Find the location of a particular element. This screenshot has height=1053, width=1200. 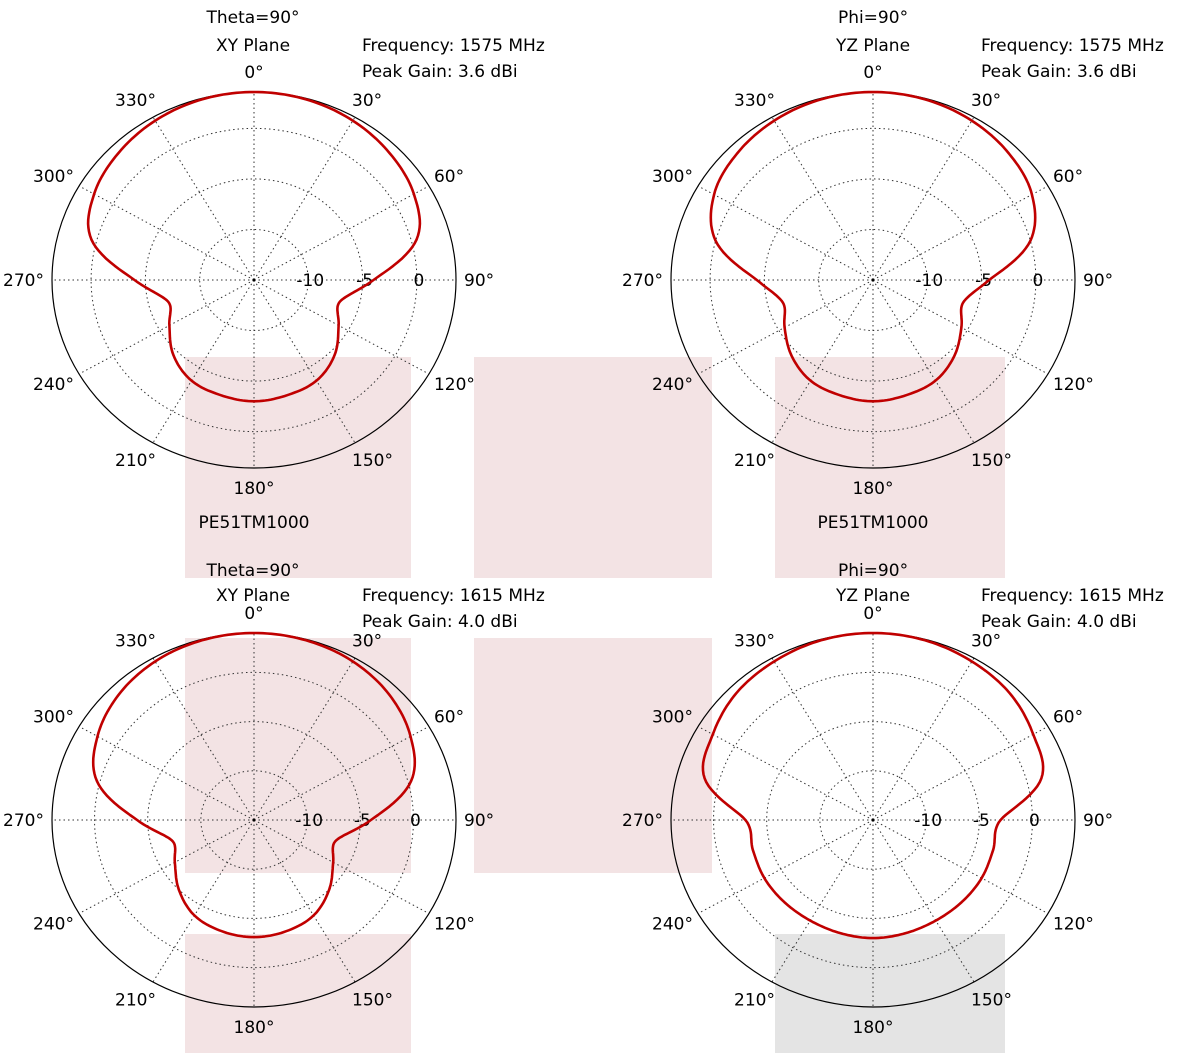

angle-tick-label: 330° is located at coordinates (754, 101).